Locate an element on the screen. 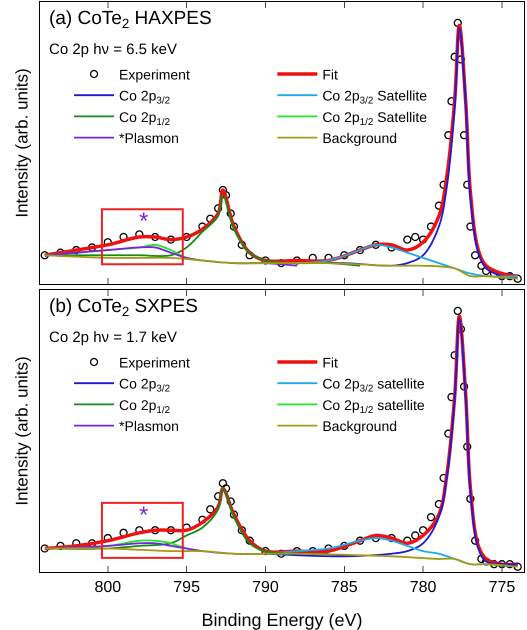  legend-label: Co 2p$_{3/2}$ Satellite is located at coordinates (375, 97).